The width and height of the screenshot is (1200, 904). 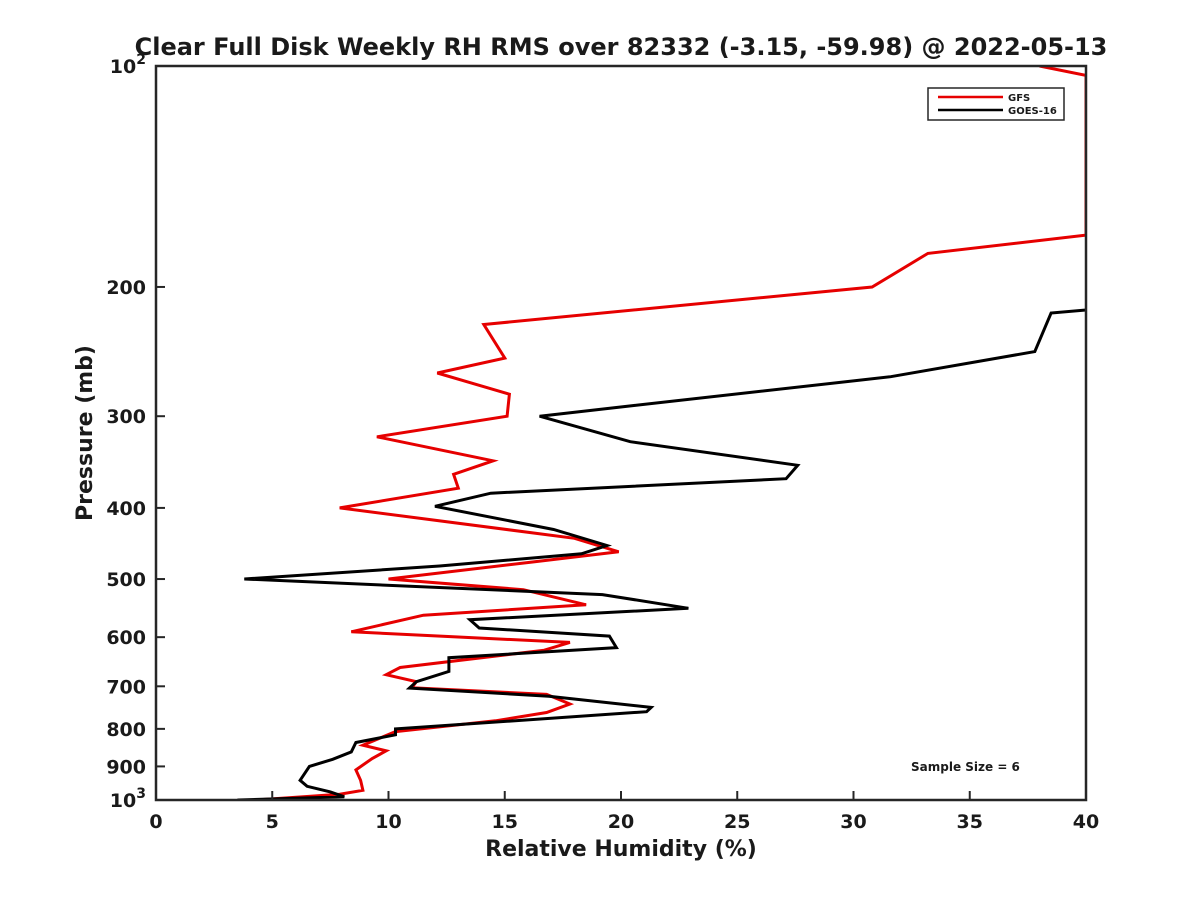 What do you see at coordinates (1086, 822) in the screenshot?
I see `x-tick-label: 40` at bounding box center [1086, 822].